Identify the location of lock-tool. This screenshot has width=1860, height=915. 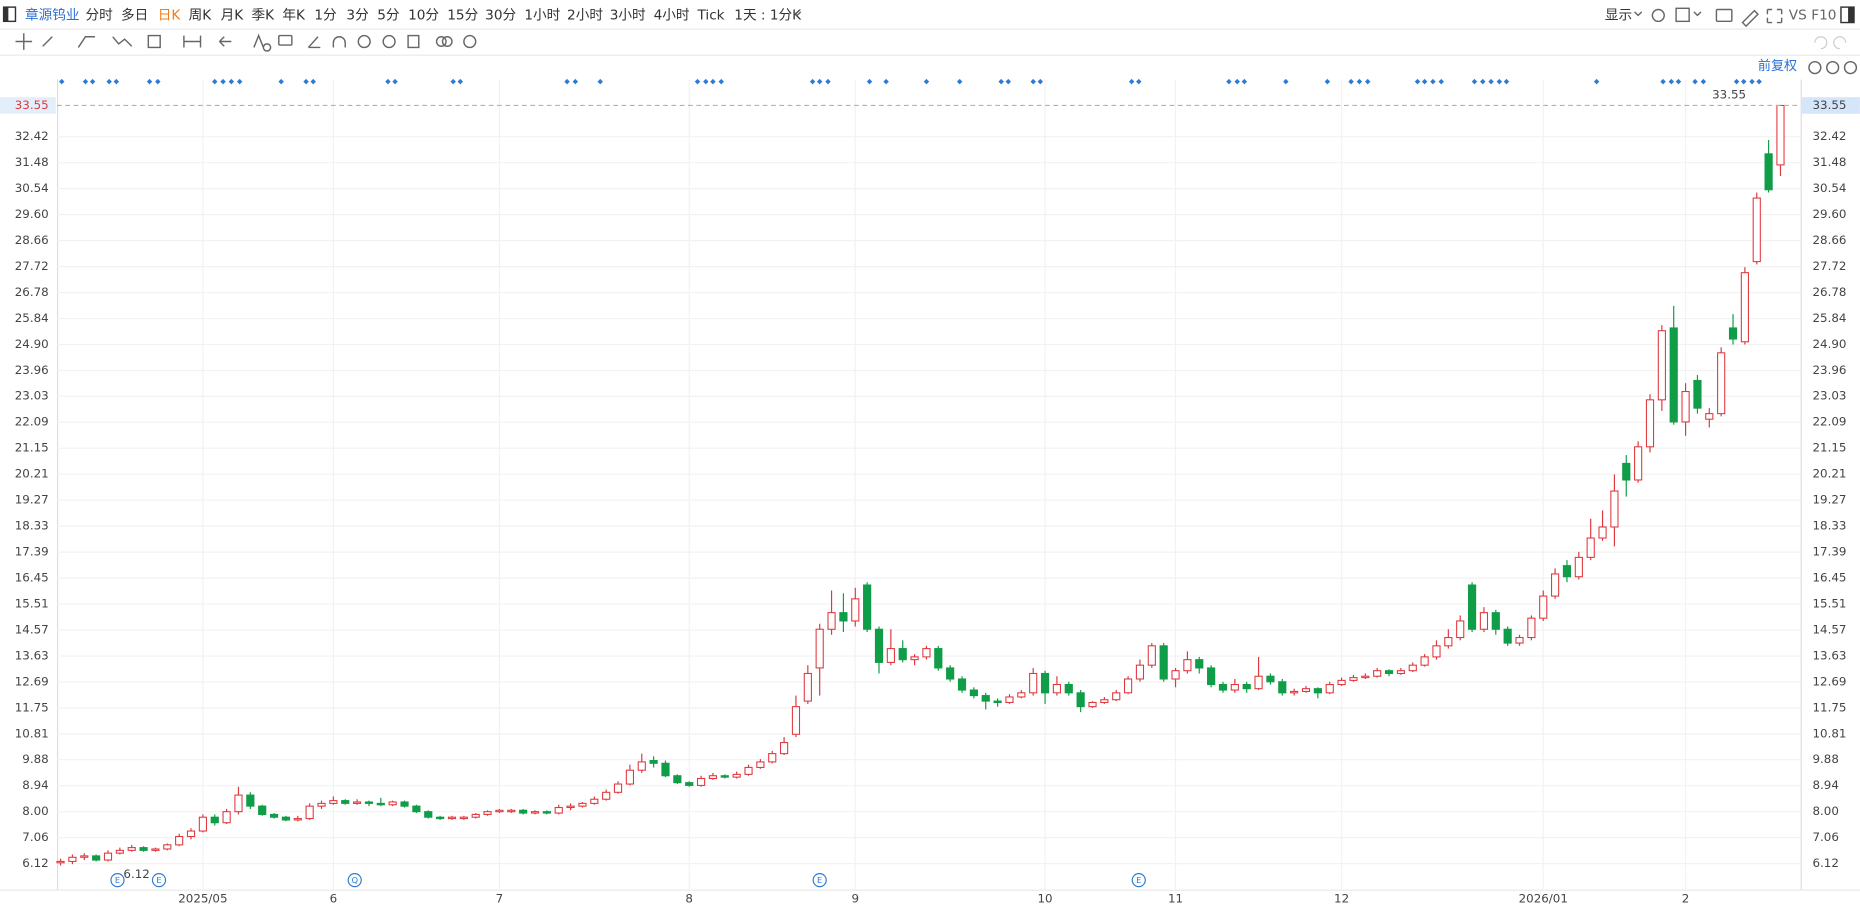
(389, 41).